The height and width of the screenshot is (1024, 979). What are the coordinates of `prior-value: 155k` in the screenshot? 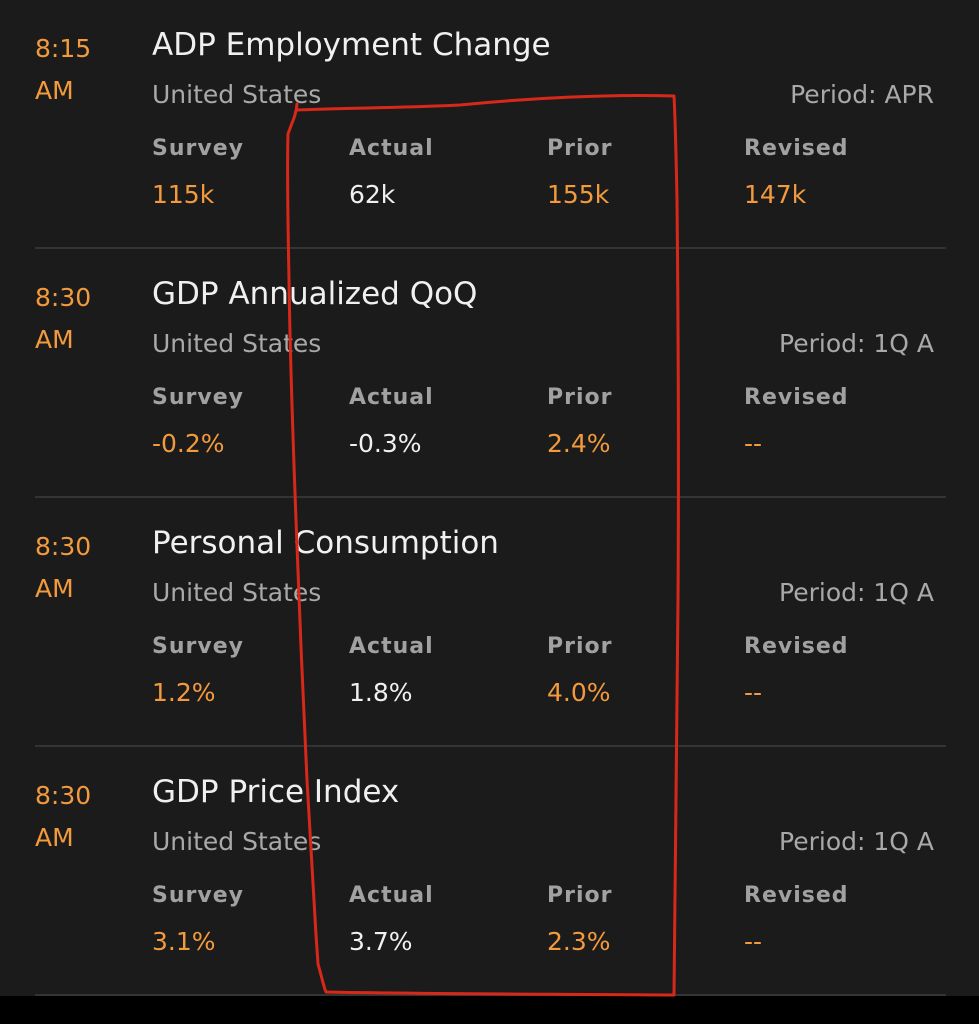 It's located at (578, 194).